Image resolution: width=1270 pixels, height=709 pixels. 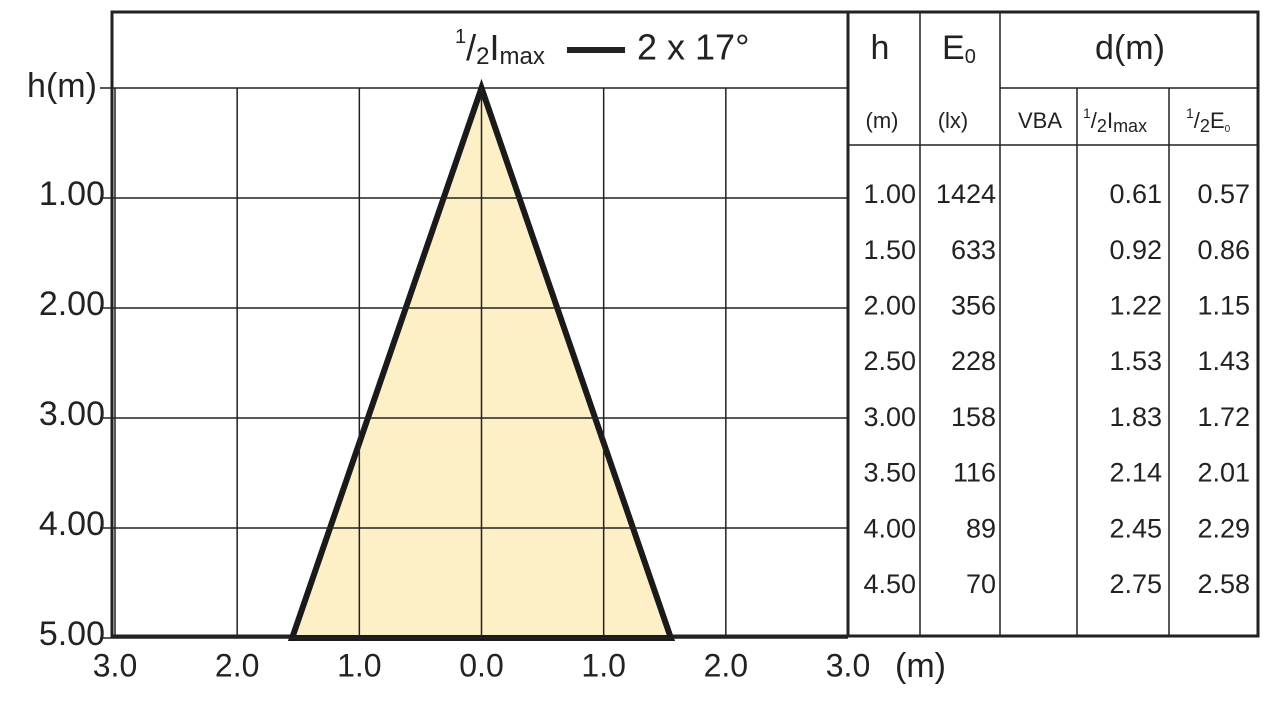 What do you see at coordinates (973, 417) in the screenshot?
I see `cell-e: 158` at bounding box center [973, 417].